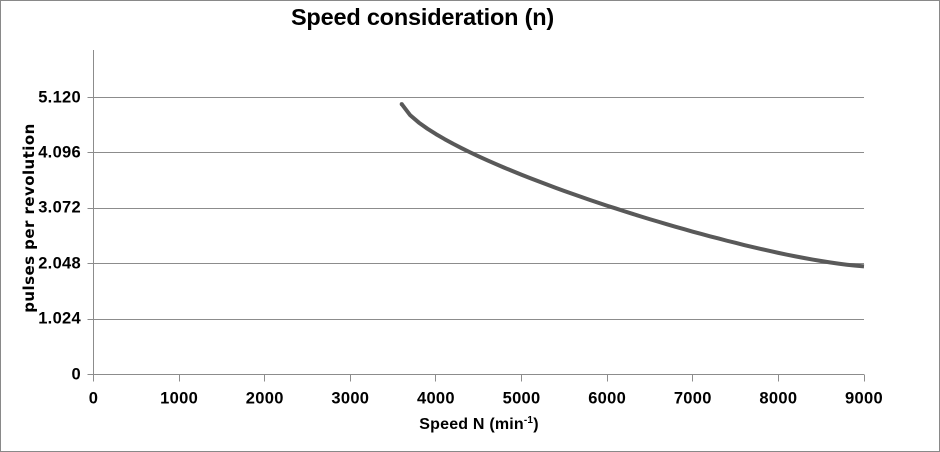 The image size is (940, 452). I want to click on x-tick-label: 5000, so click(521, 398).